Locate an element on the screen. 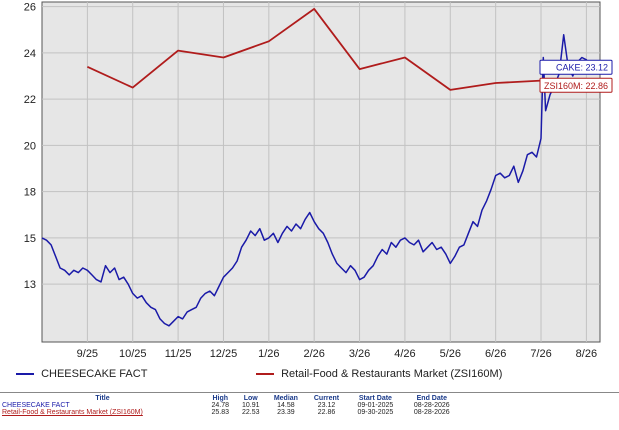  header-current: Current is located at coordinates (326, 398).